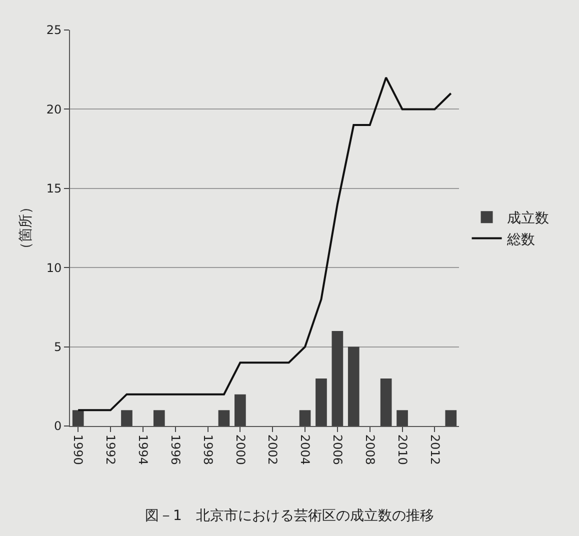 The image size is (579, 536). Describe the element at coordinates (54, 267) in the screenshot. I see `y-tick-label: 10` at that location.